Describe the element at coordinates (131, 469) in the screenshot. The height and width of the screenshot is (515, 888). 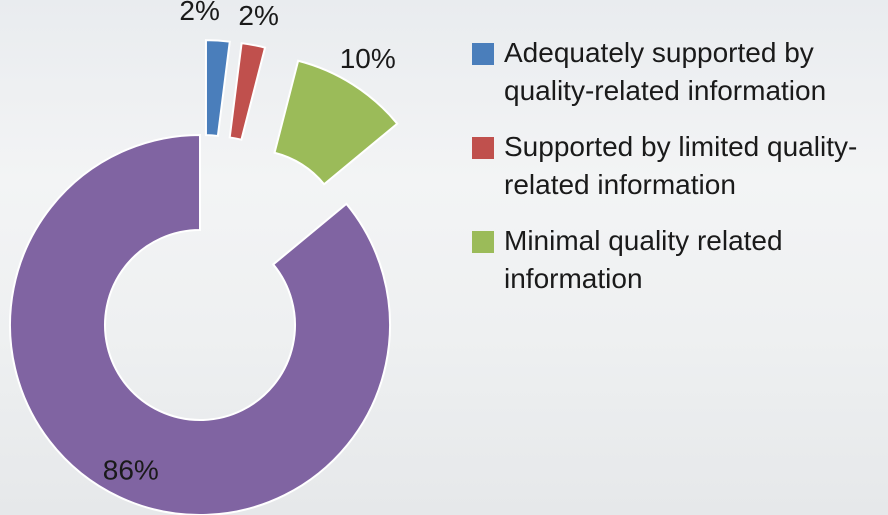
I see `data-label: 86%` at that location.